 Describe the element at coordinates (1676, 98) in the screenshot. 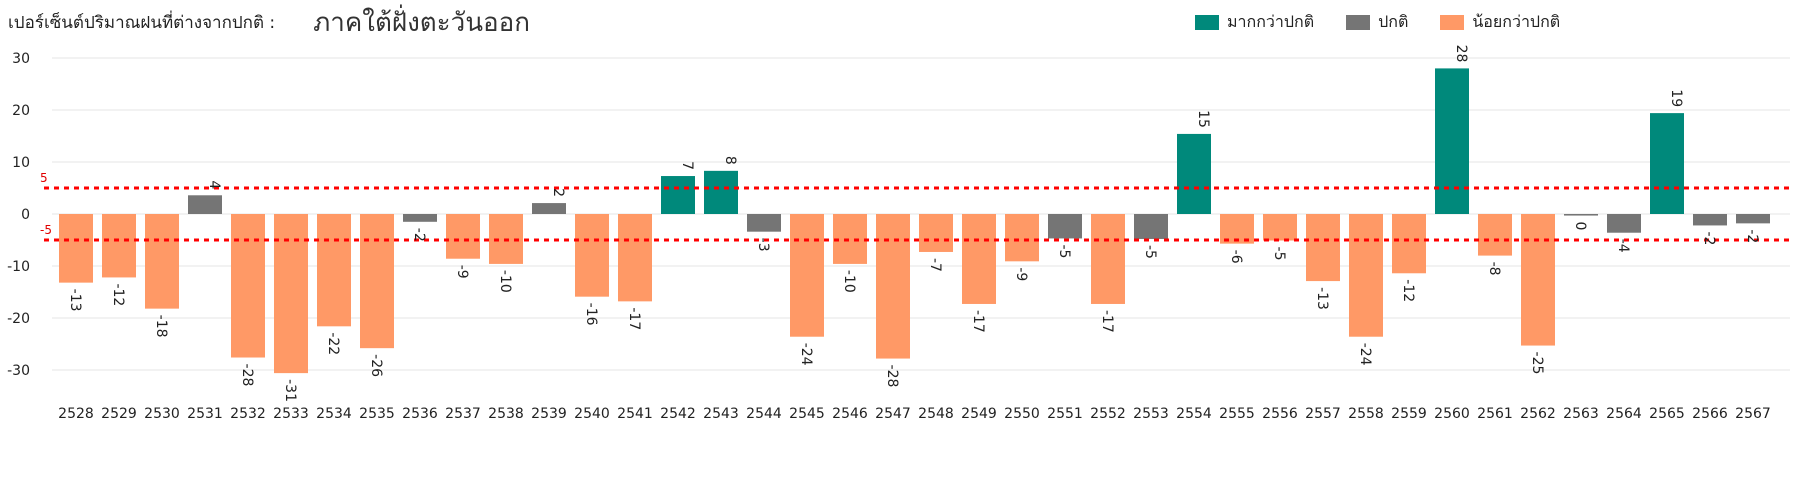

I see `data-label: 19` at that location.